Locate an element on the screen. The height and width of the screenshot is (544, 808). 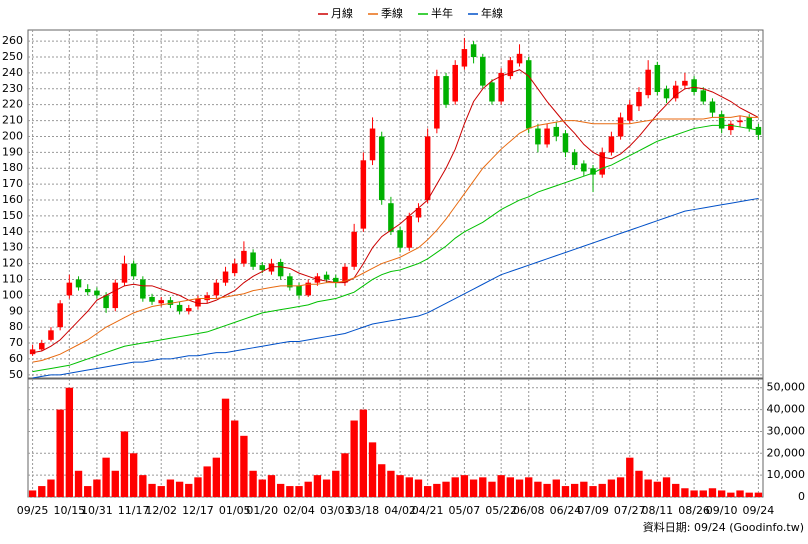
y-tick-label: 130 is located at coordinates (12, 247).